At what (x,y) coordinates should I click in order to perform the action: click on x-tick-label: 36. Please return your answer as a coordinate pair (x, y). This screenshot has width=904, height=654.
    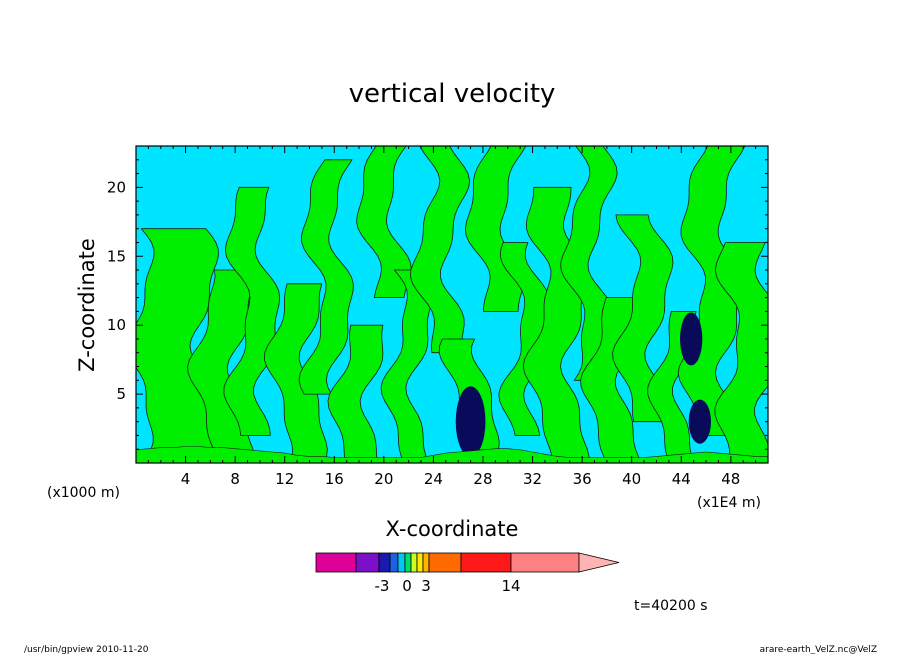
    Looking at the image, I should click on (582, 479).